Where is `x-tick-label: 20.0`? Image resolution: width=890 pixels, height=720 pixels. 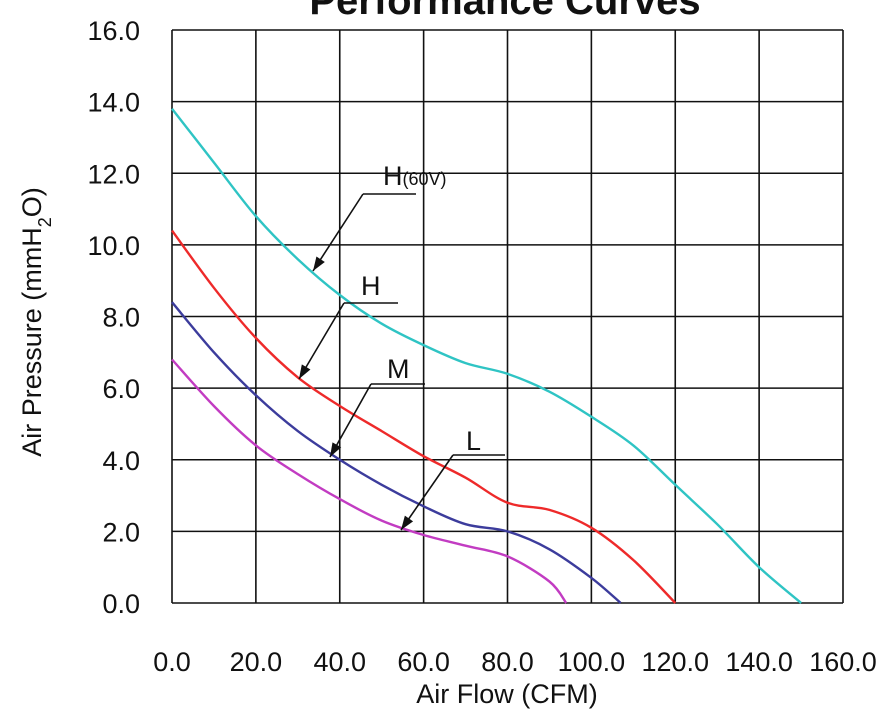 x-tick-label: 20.0 is located at coordinates (256, 662).